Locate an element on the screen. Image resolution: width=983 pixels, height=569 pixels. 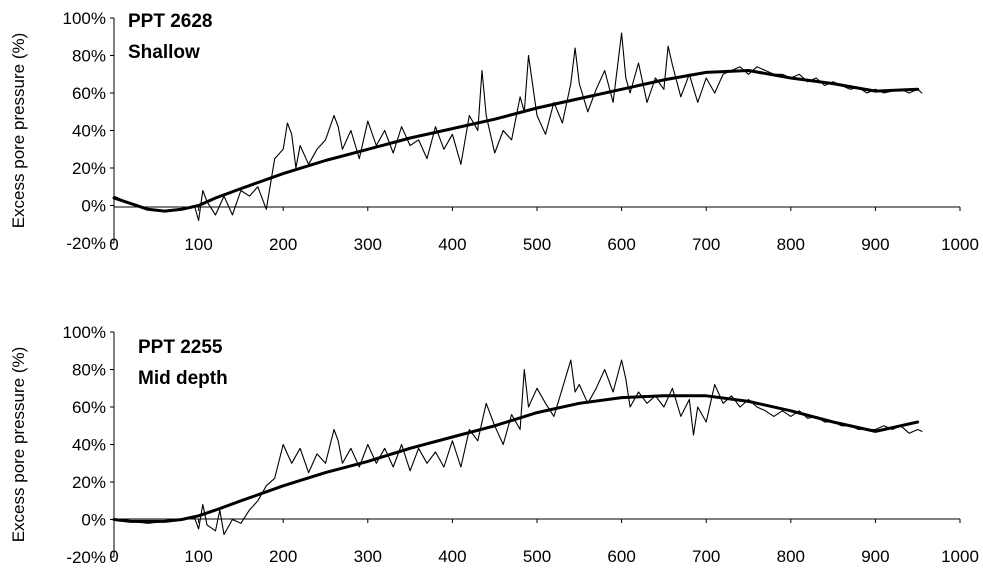
chart-subtitle: Mid depth is located at coordinates (183, 378).